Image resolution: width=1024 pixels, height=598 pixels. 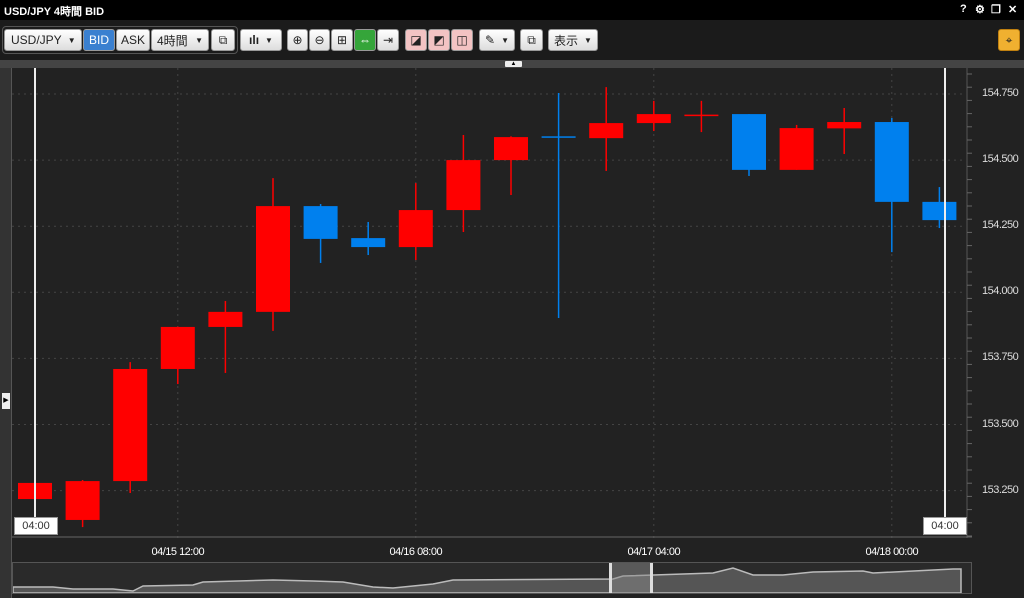 I want to click on candlestick-icon: ılı, so click(x=254, y=40).